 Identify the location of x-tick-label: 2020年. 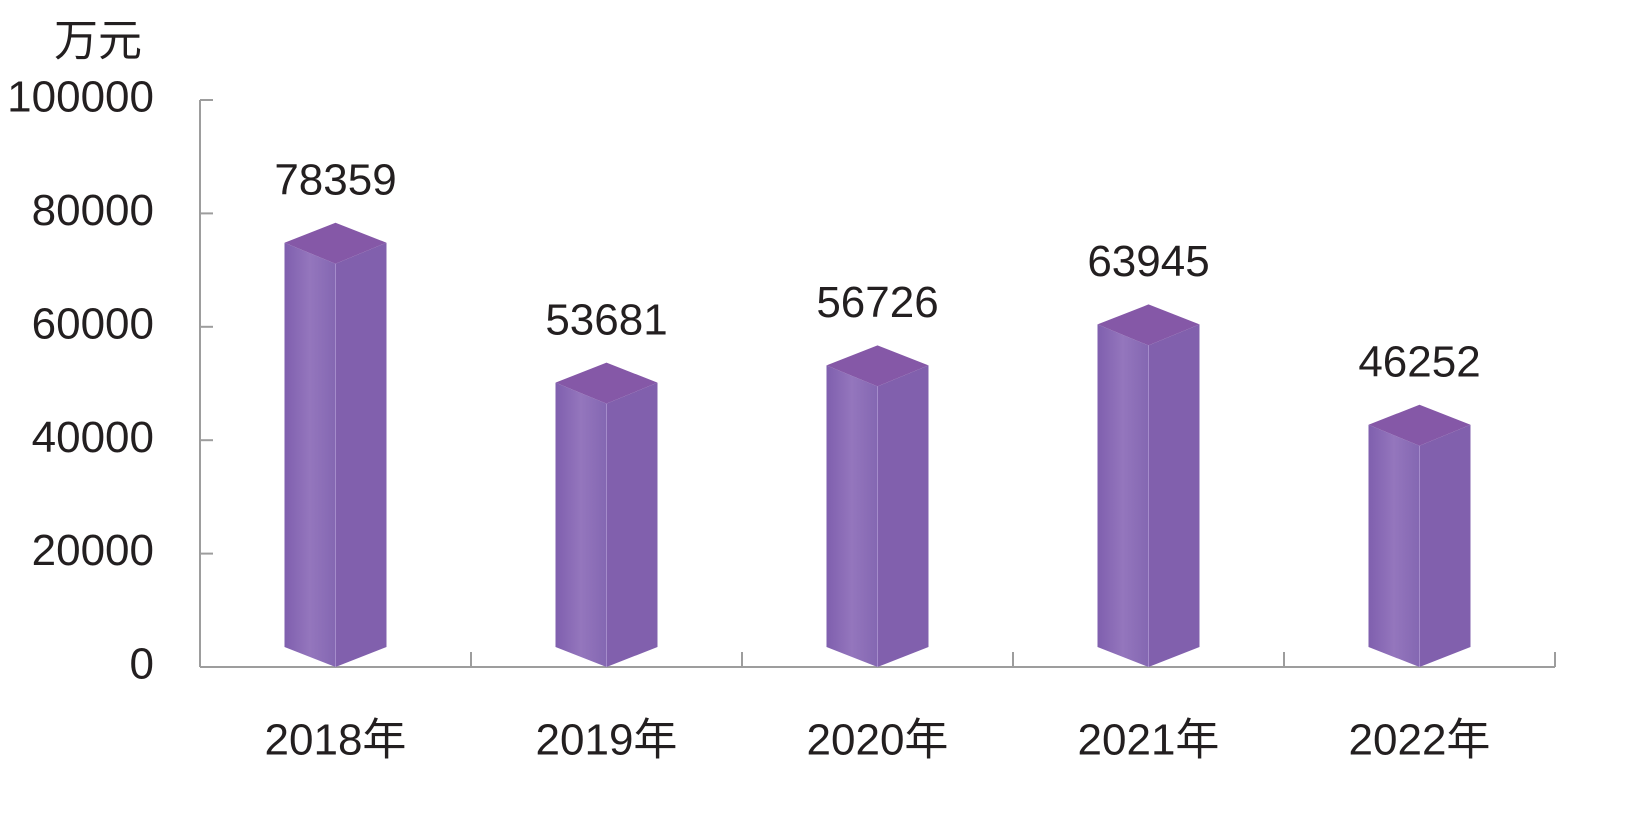
(878, 740).